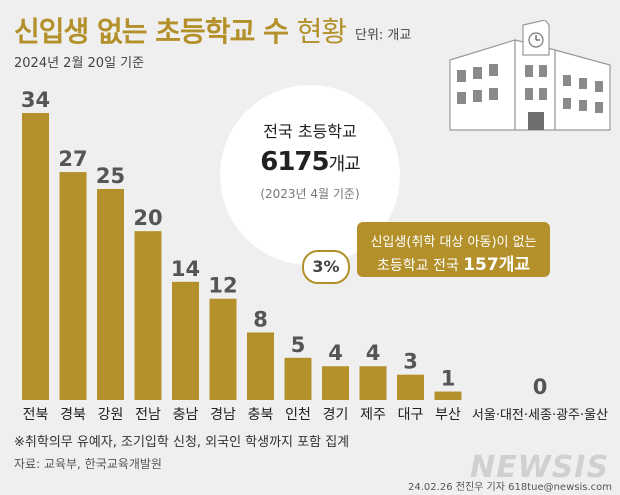  I want to click on total-count-suffix: 개교, so click(344, 164).